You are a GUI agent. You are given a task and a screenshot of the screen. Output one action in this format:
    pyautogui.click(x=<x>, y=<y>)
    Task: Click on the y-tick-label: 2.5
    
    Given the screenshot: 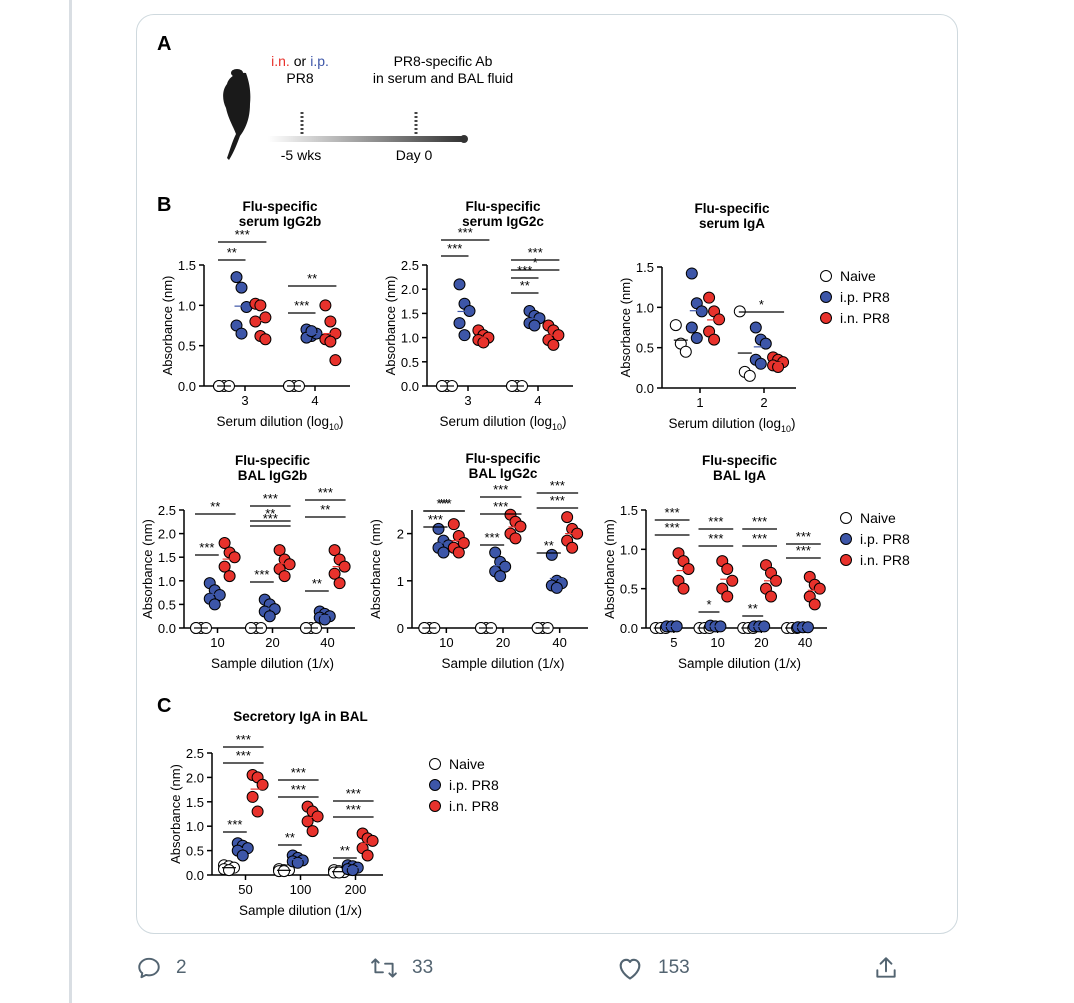 What is the action you would take?
    pyautogui.click(x=410, y=265)
    